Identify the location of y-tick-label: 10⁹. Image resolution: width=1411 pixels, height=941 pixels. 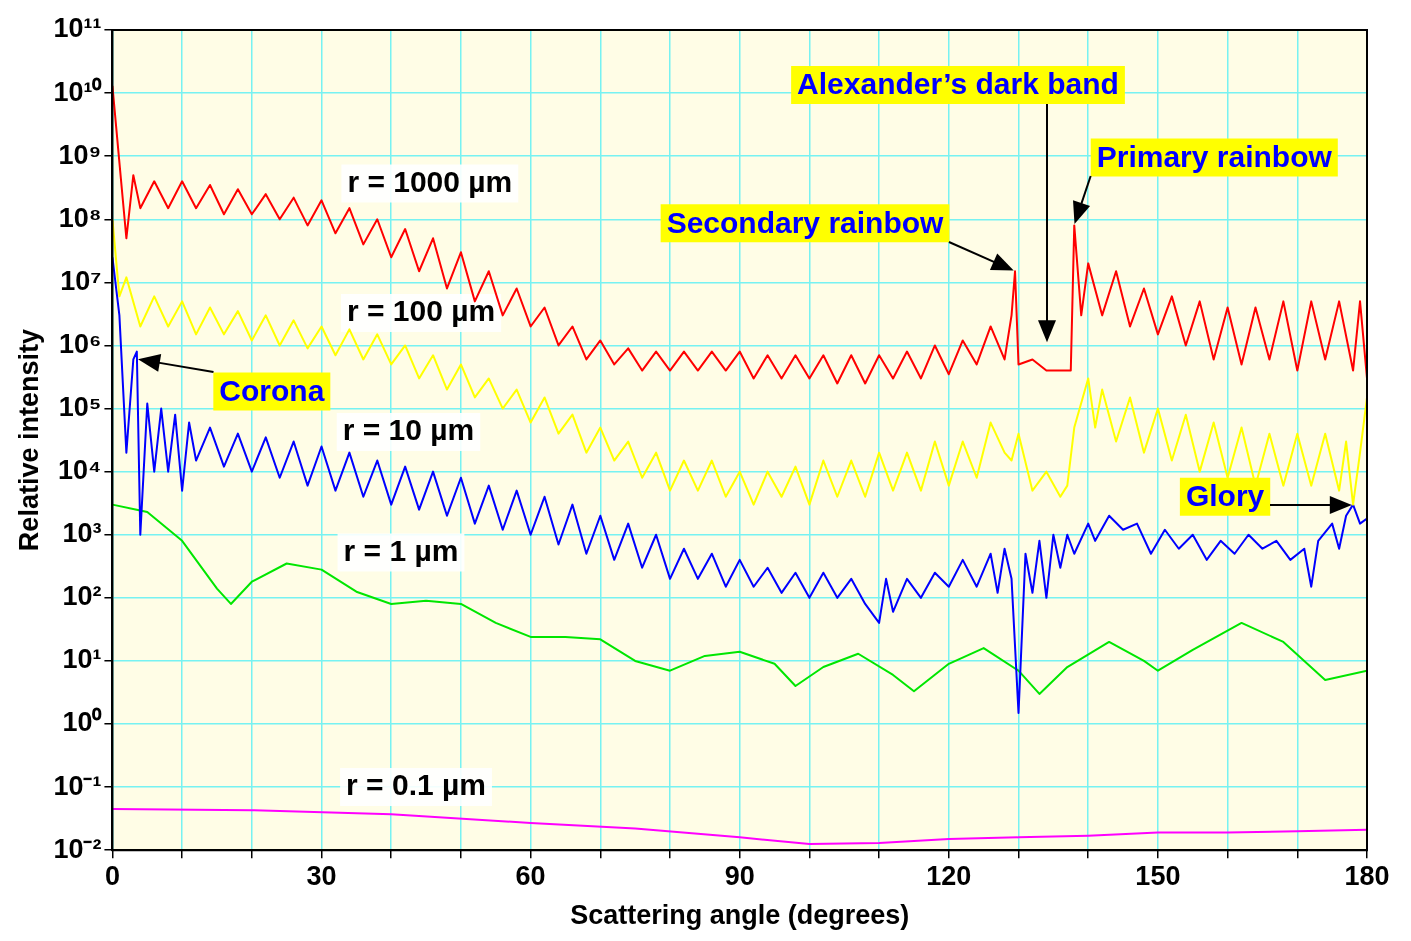
(80, 154).